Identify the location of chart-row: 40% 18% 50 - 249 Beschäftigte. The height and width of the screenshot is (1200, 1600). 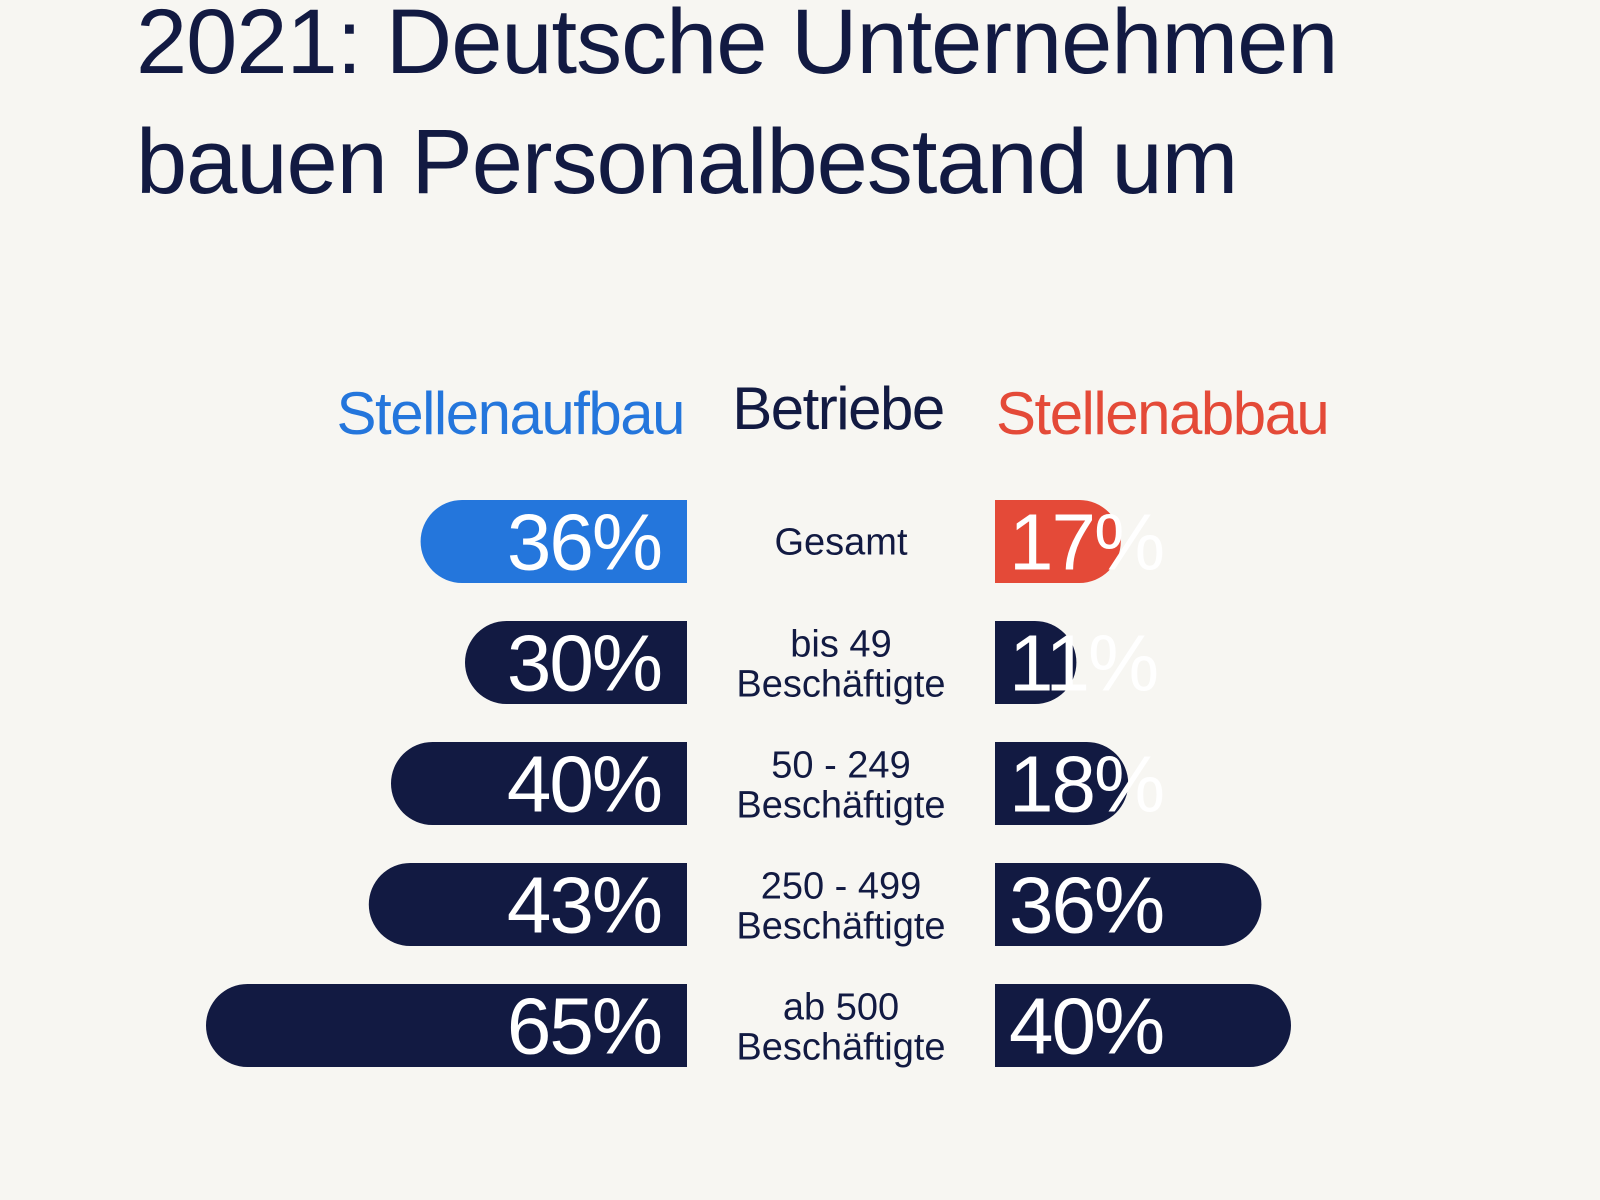
(777, 784).